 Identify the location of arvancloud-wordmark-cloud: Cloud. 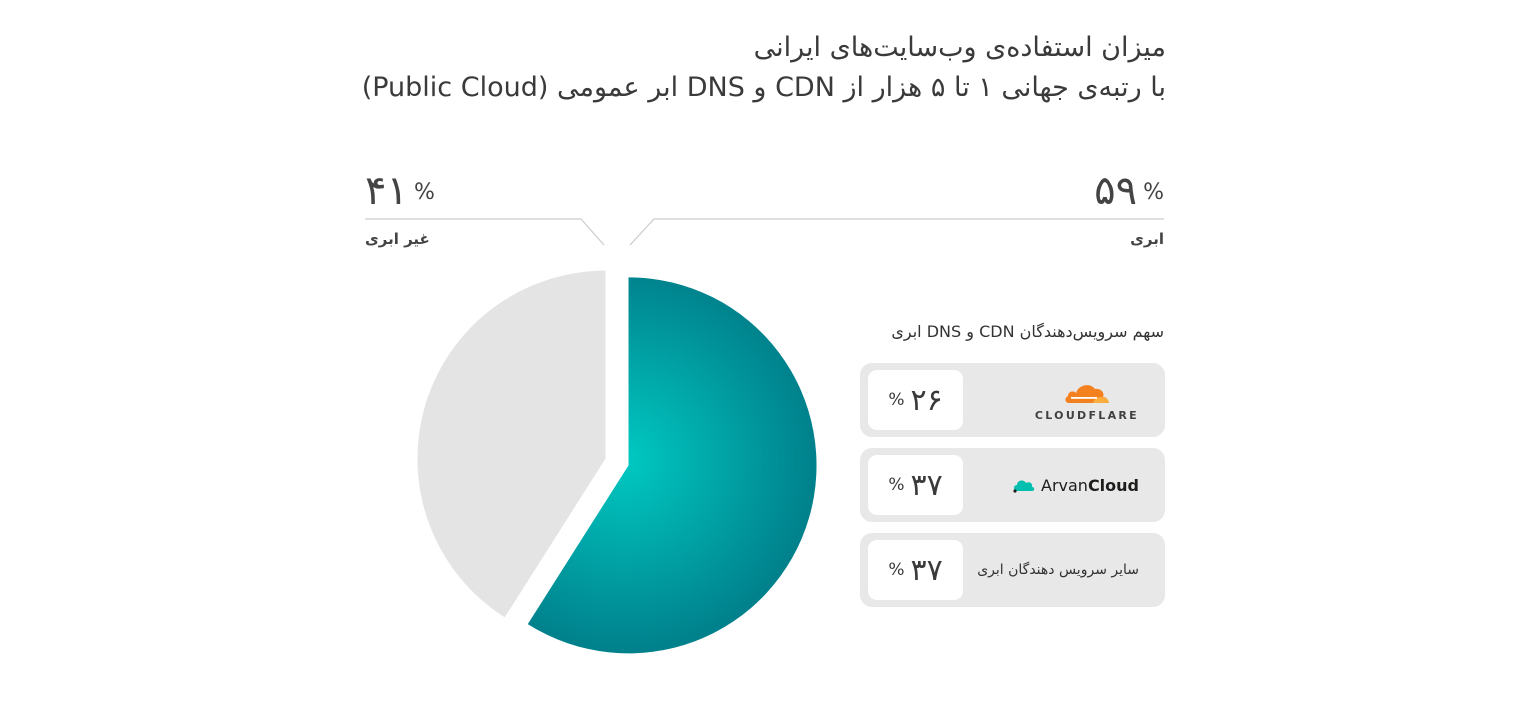
(1113, 485).